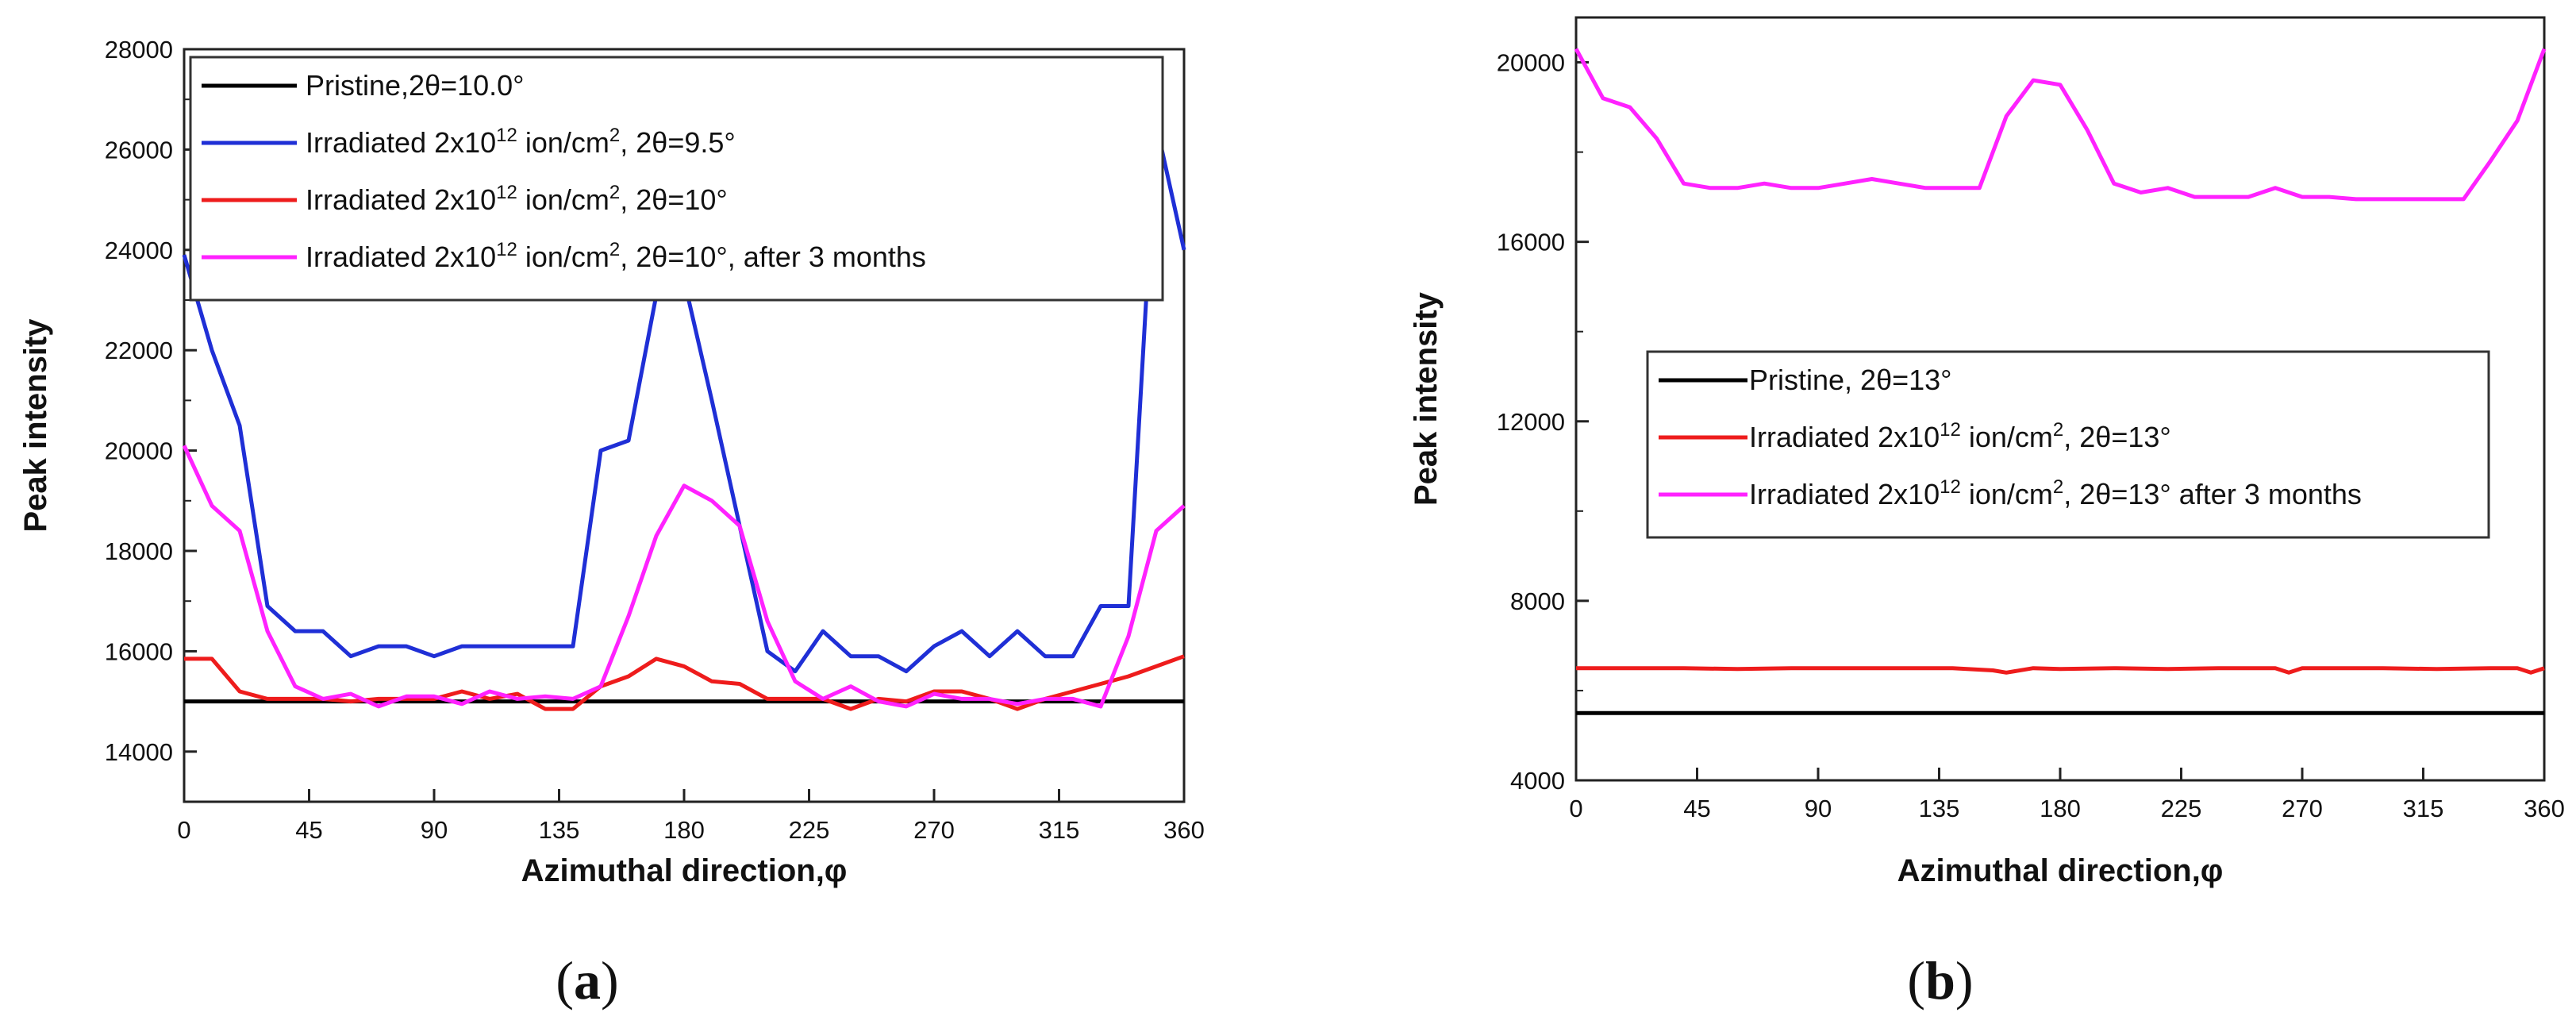 The image size is (2576, 1028). What do you see at coordinates (2117, 437) in the screenshot?
I see `legend-text-post: , 2θ=13°` at bounding box center [2117, 437].